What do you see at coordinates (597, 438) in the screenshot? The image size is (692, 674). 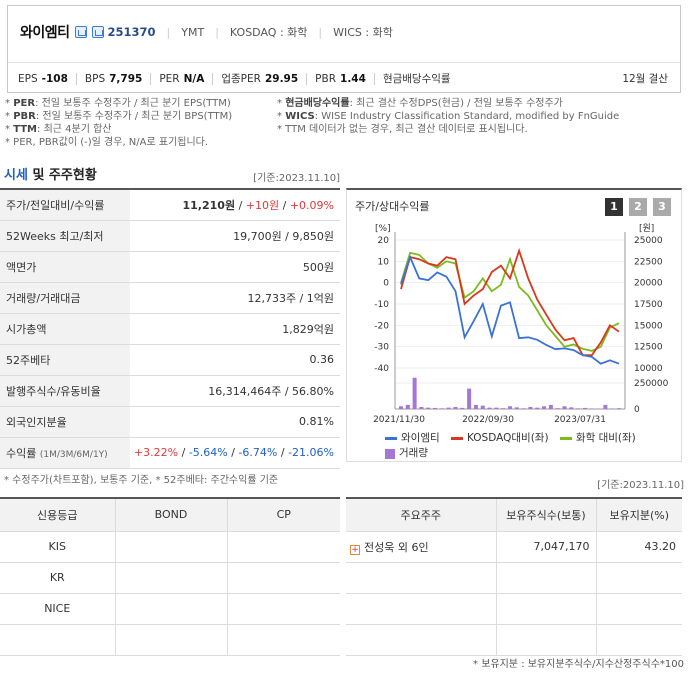 I see `legend-item-chem: 화학 대비(좌)` at bounding box center [597, 438].